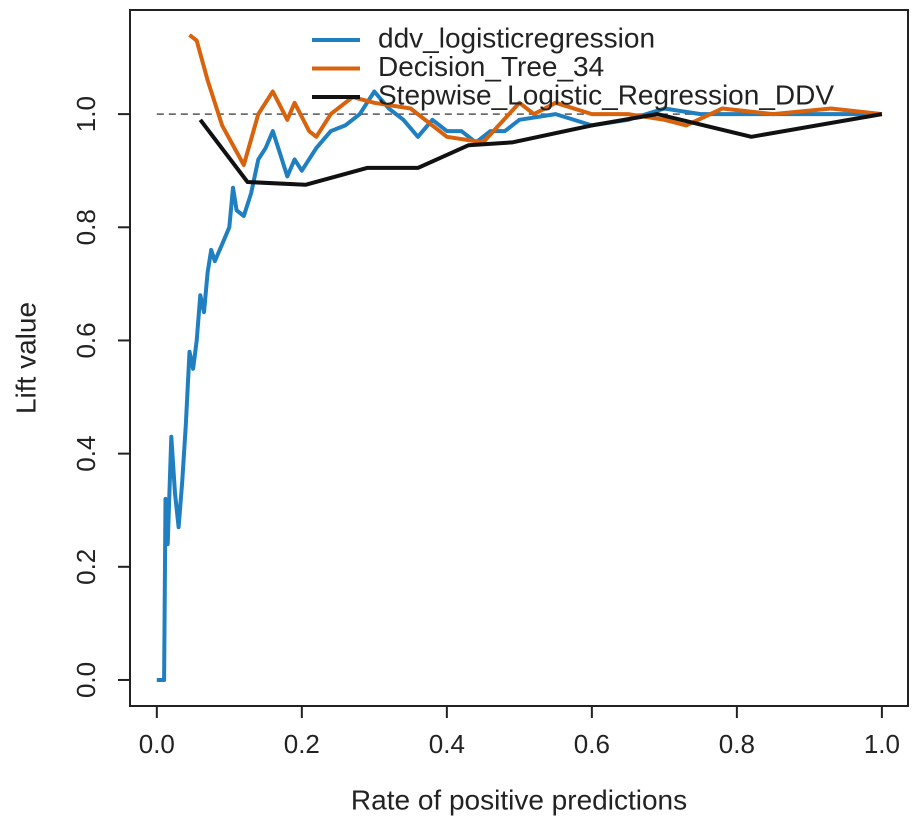 The image size is (912, 827). Describe the element at coordinates (86, 340) in the screenshot. I see `y-tick-label: 0.6` at that location.